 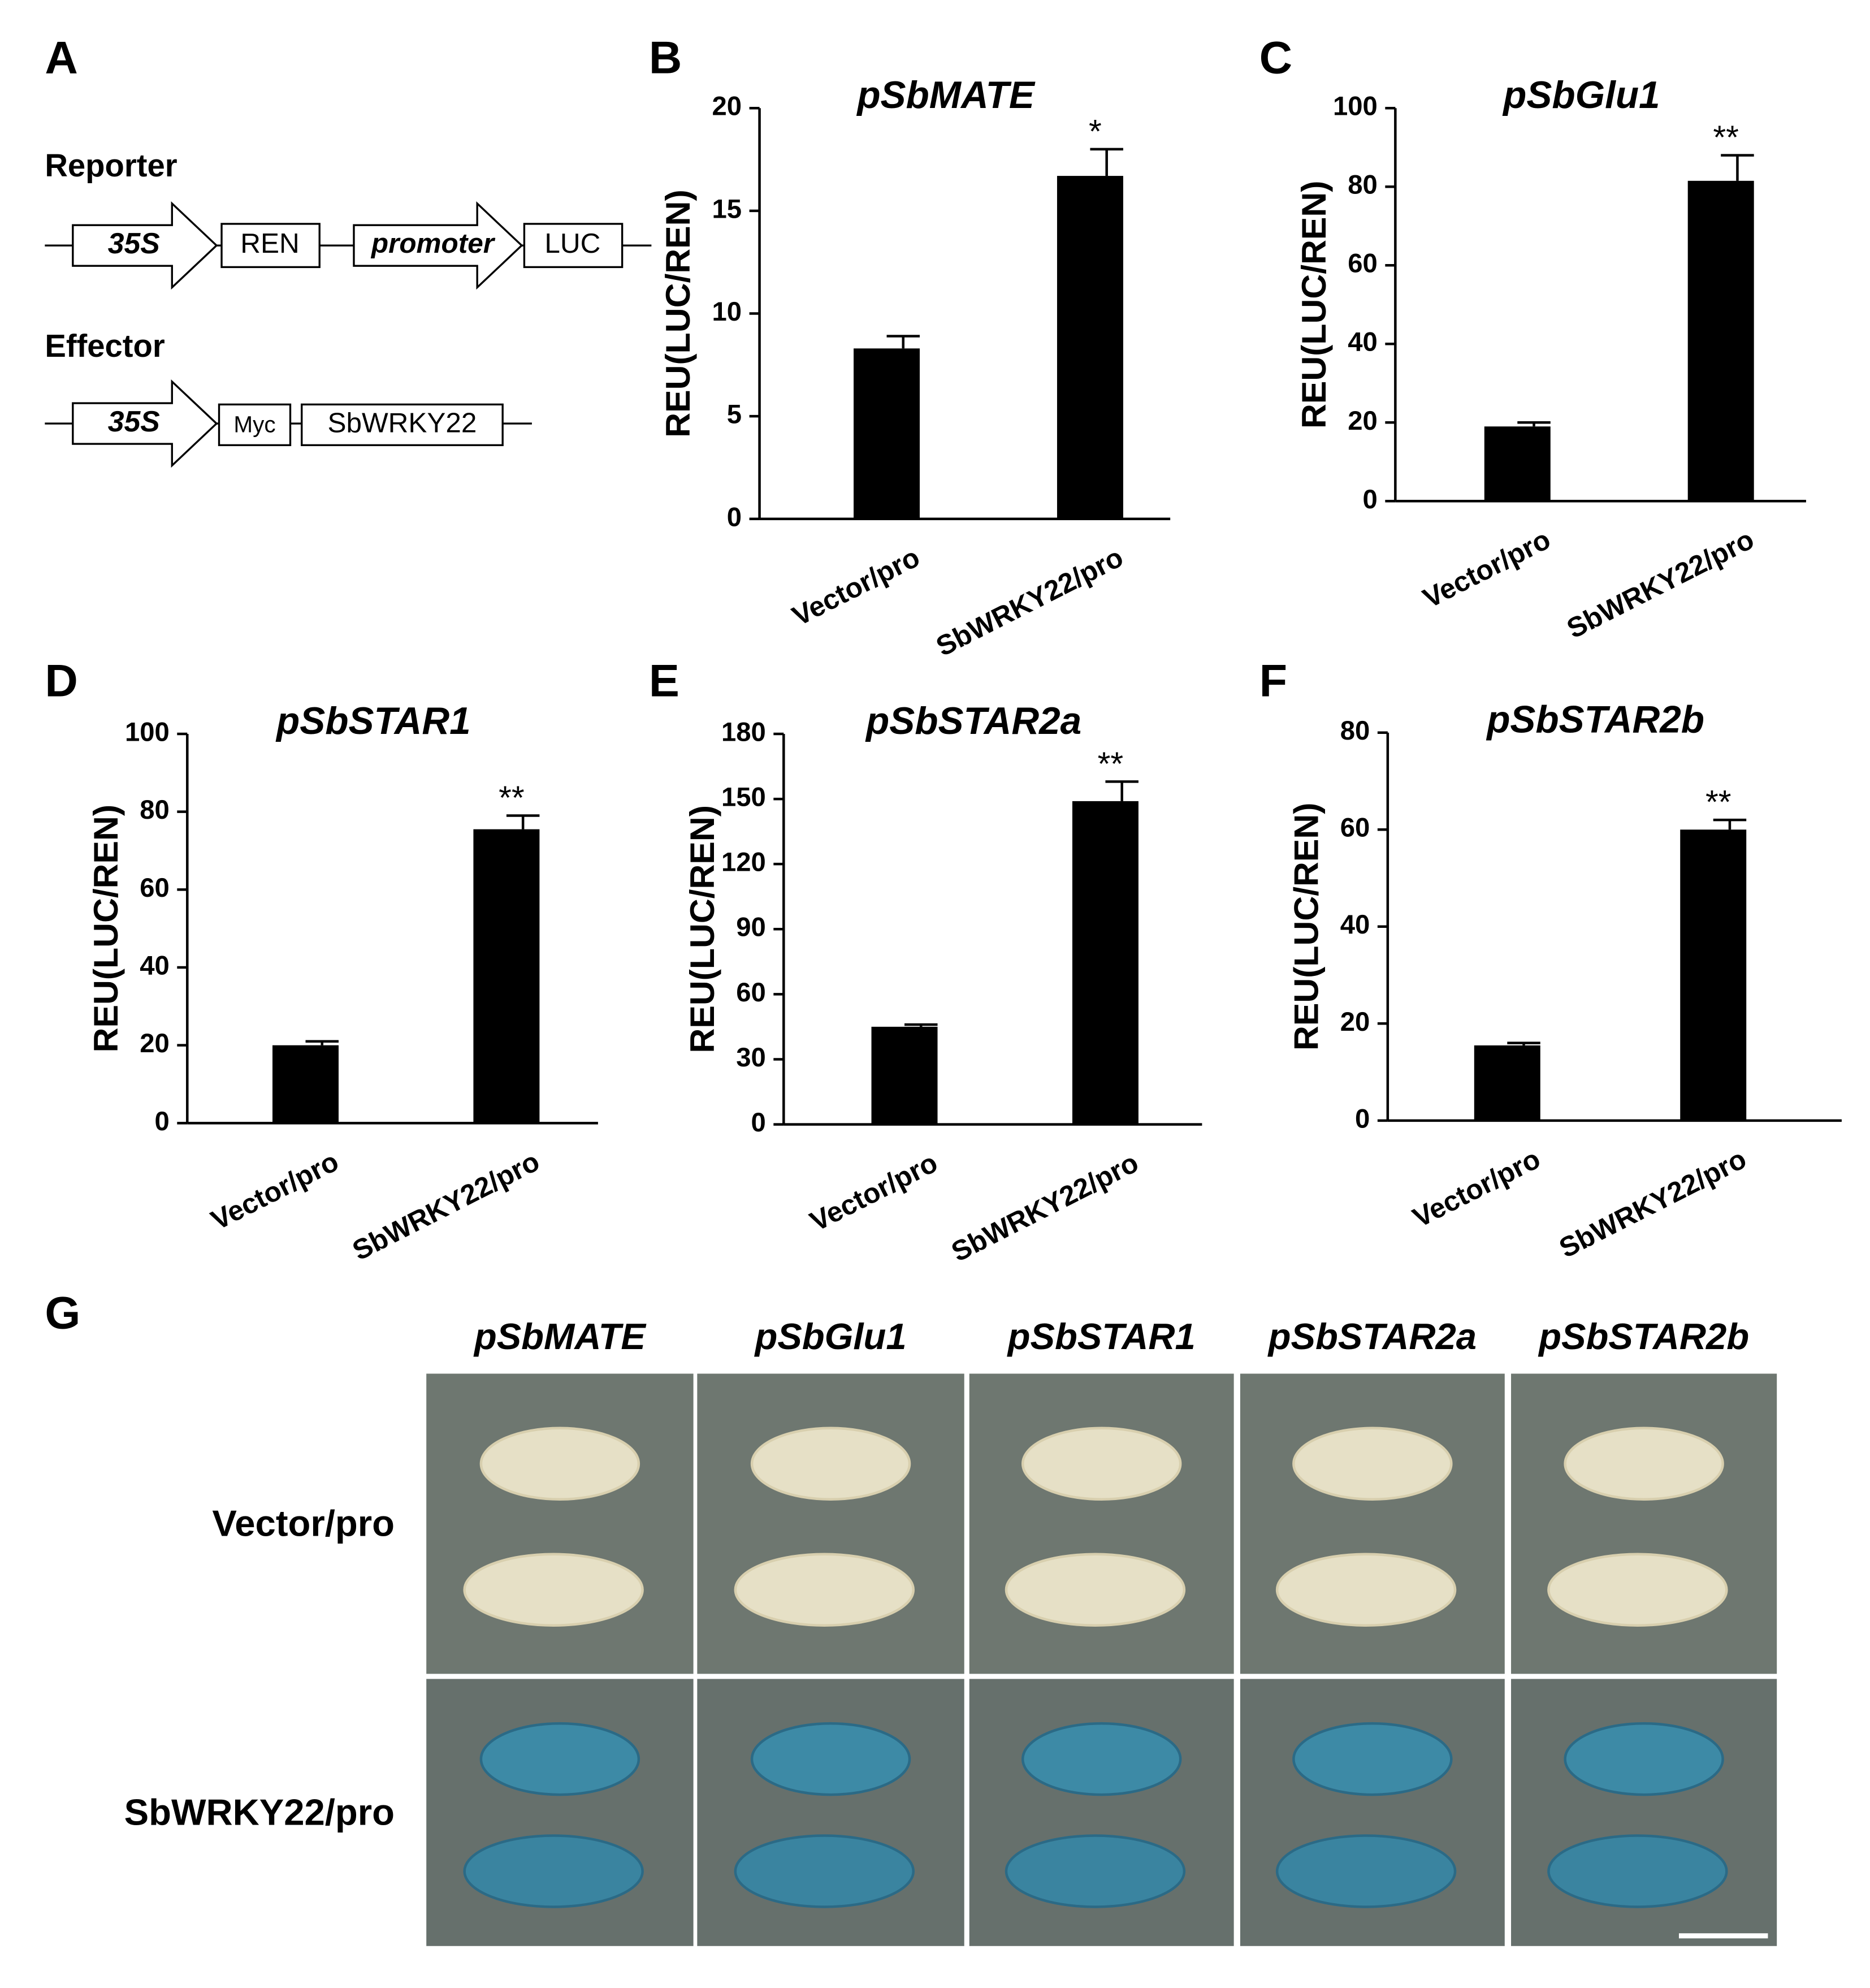 I want to click on part-label: LUC, so click(x=572, y=243).